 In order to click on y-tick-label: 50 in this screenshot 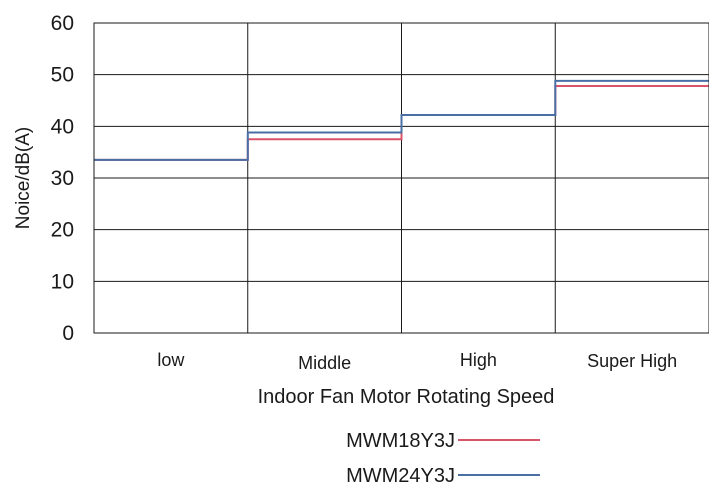, I will do `click(62, 75)`.